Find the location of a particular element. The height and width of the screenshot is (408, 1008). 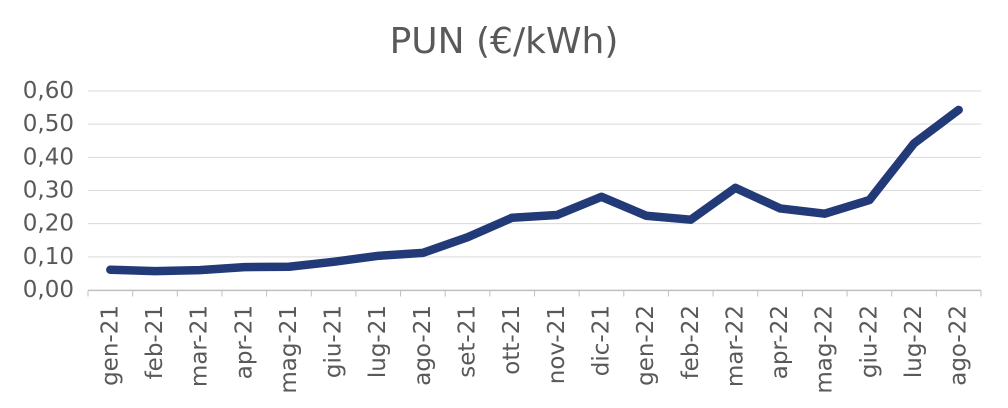

x-tick-label: nov-21 is located at coordinates (557, 344).